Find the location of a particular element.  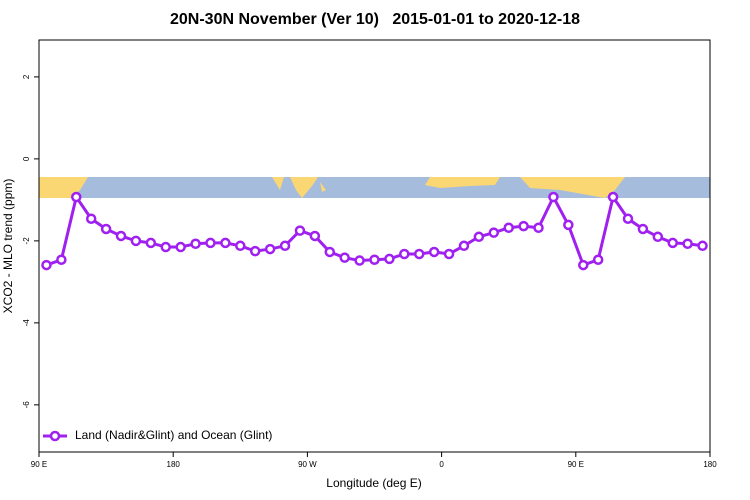

y-tick-label: 0 is located at coordinates (26, 158).